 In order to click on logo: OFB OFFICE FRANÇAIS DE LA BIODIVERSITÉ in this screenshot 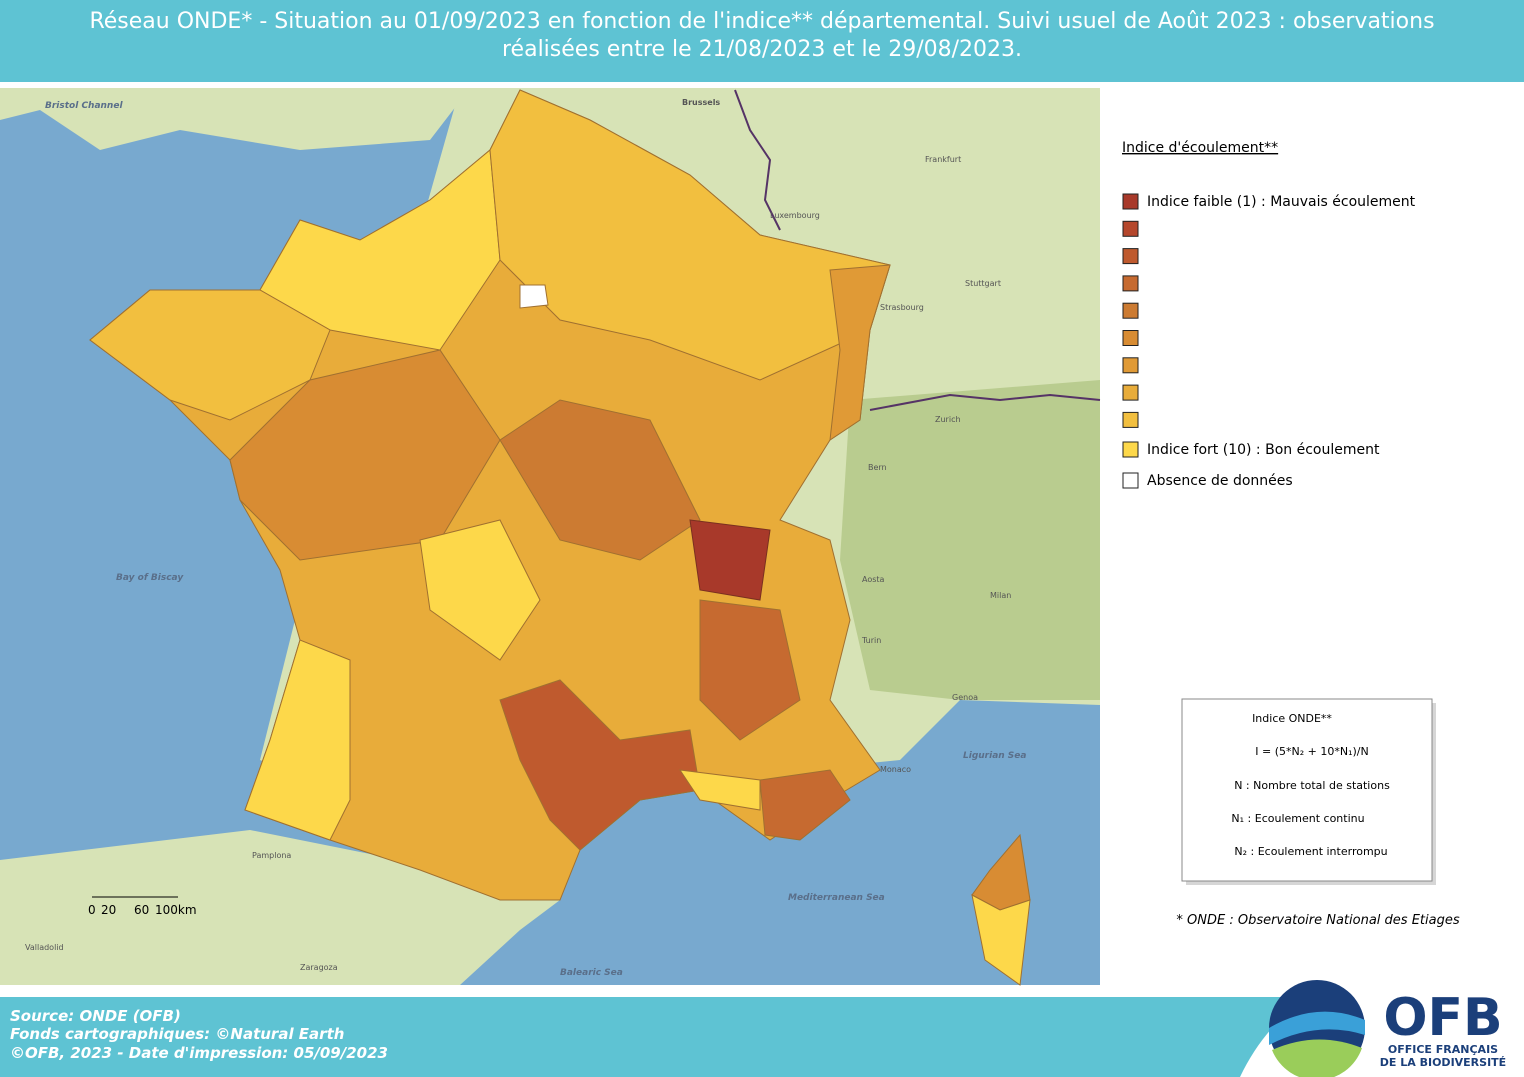, I will do `click(1387, 1028)`.